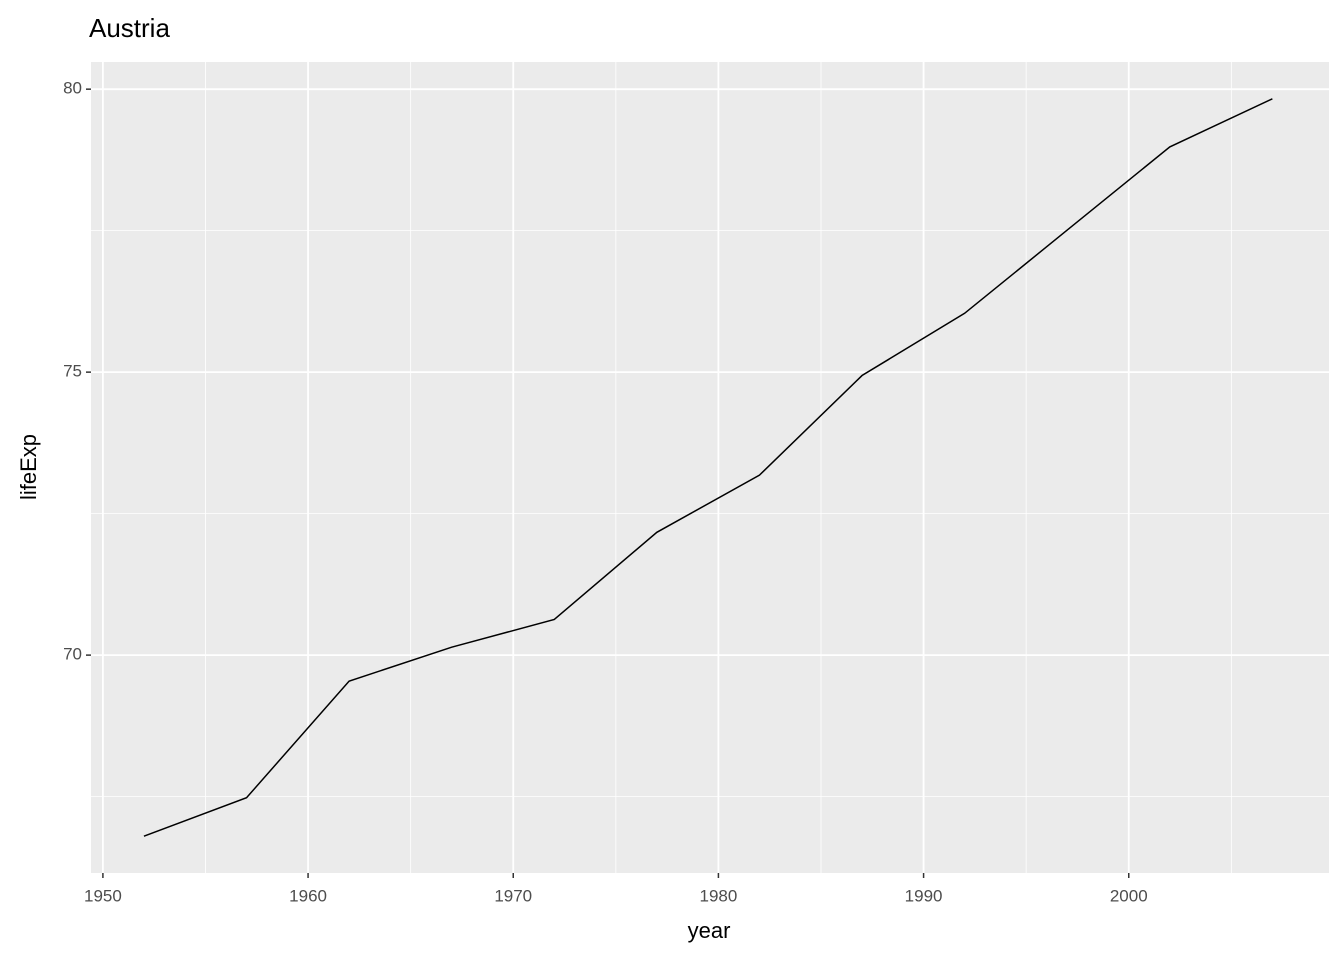 The image size is (1344, 960). What do you see at coordinates (924, 895) in the screenshot?
I see `x-tick-label: 1990` at bounding box center [924, 895].